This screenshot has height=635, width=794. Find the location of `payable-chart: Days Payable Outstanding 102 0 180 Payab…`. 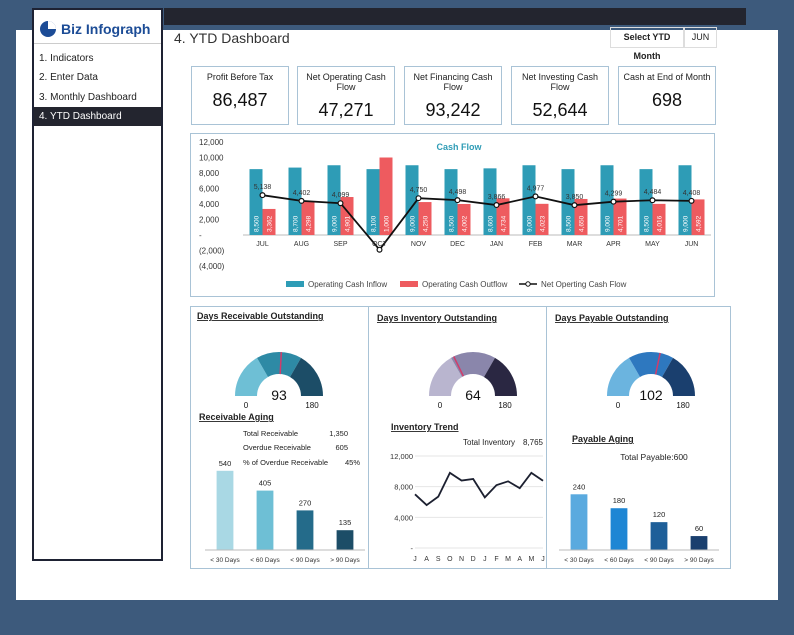

payable-chart: Days Payable Outstanding 102 0 180 Payab… is located at coordinates (637, 438).